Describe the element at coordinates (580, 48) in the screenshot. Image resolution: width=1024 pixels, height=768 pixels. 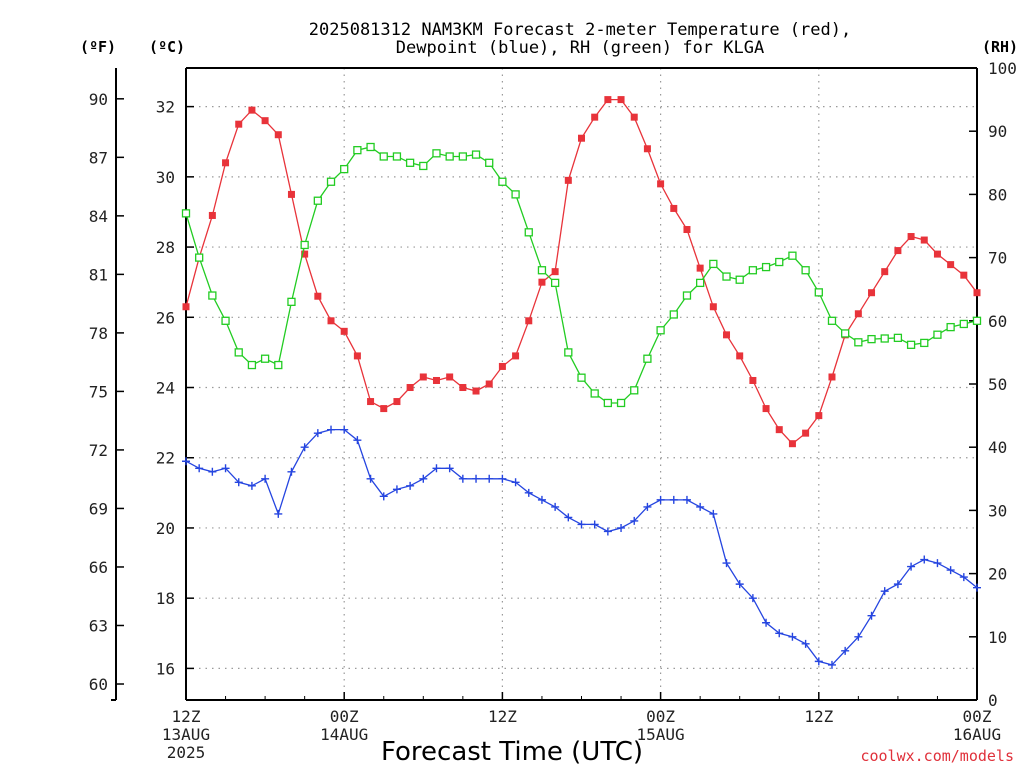
I see `chart-title-line2: Dewpoint (blue), RH (green) for KLGA` at that location.